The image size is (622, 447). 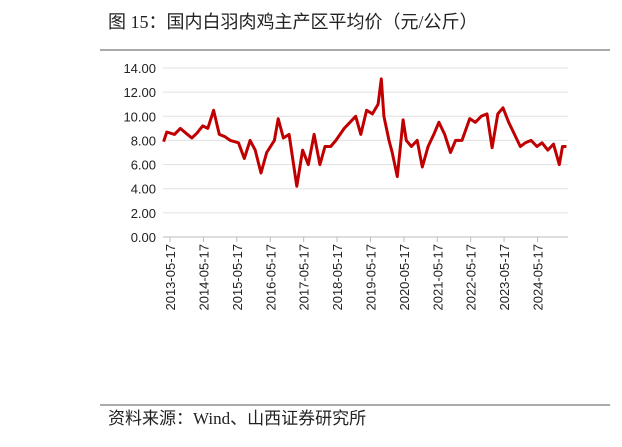 I want to click on x-tick-label: 2021-05-17, so click(x=437, y=277).